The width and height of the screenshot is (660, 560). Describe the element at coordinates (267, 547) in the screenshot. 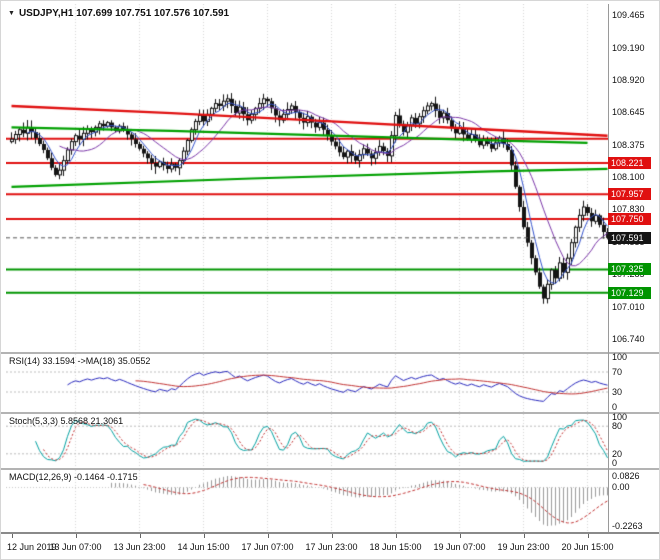

I see `time-axis-label: 17 Jun 07:00` at that location.